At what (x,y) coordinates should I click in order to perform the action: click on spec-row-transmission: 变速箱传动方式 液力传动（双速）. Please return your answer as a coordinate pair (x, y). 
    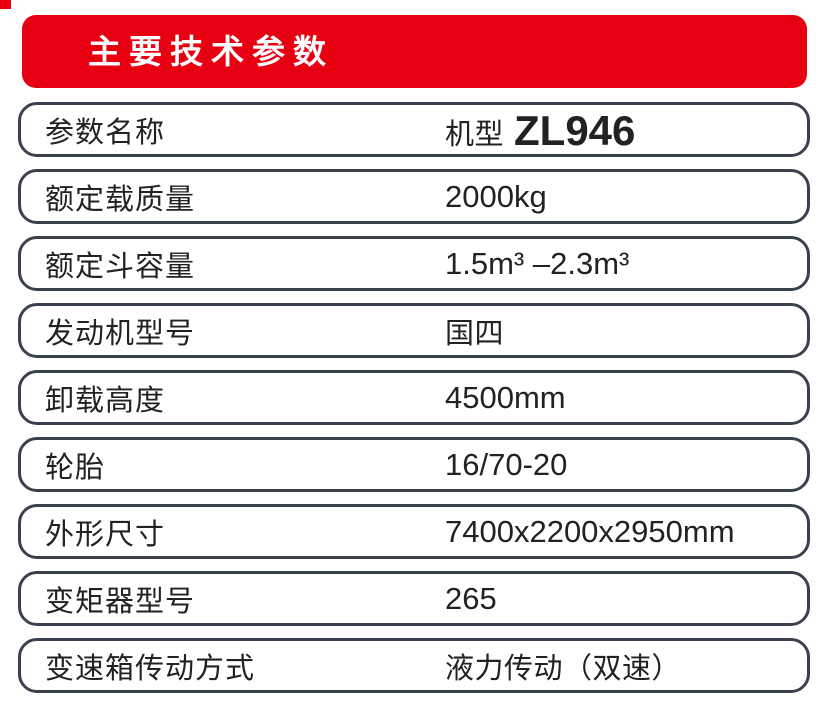
    Looking at the image, I should click on (414, 665).